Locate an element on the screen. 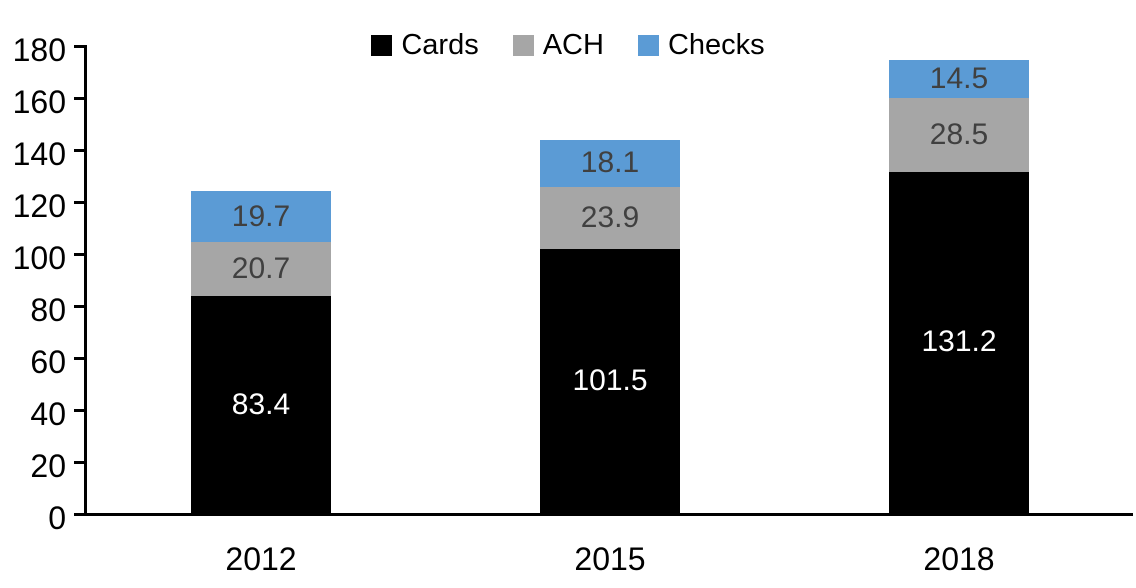  bar-segment-cards-2012: 83.4 is located at coordinates (261, 404).